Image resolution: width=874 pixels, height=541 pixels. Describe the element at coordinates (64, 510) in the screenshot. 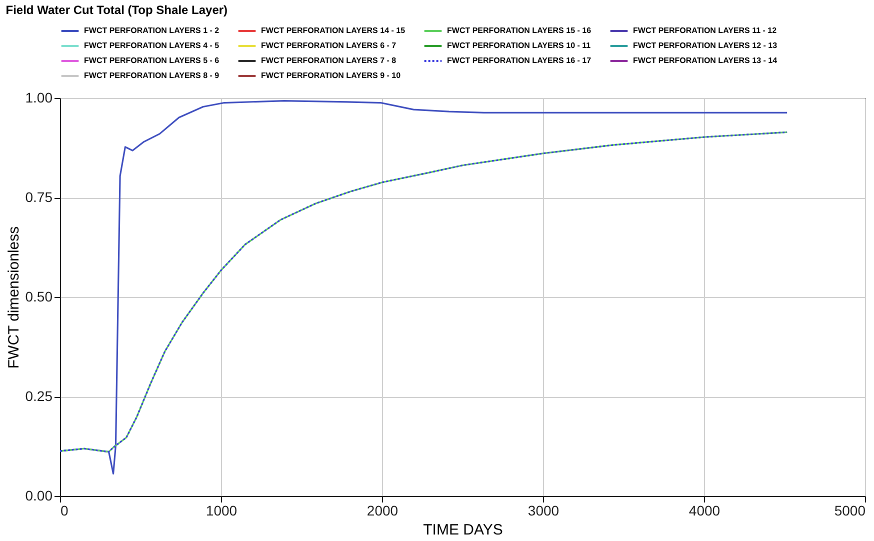

I see `x-tick-label: 0` at that location.